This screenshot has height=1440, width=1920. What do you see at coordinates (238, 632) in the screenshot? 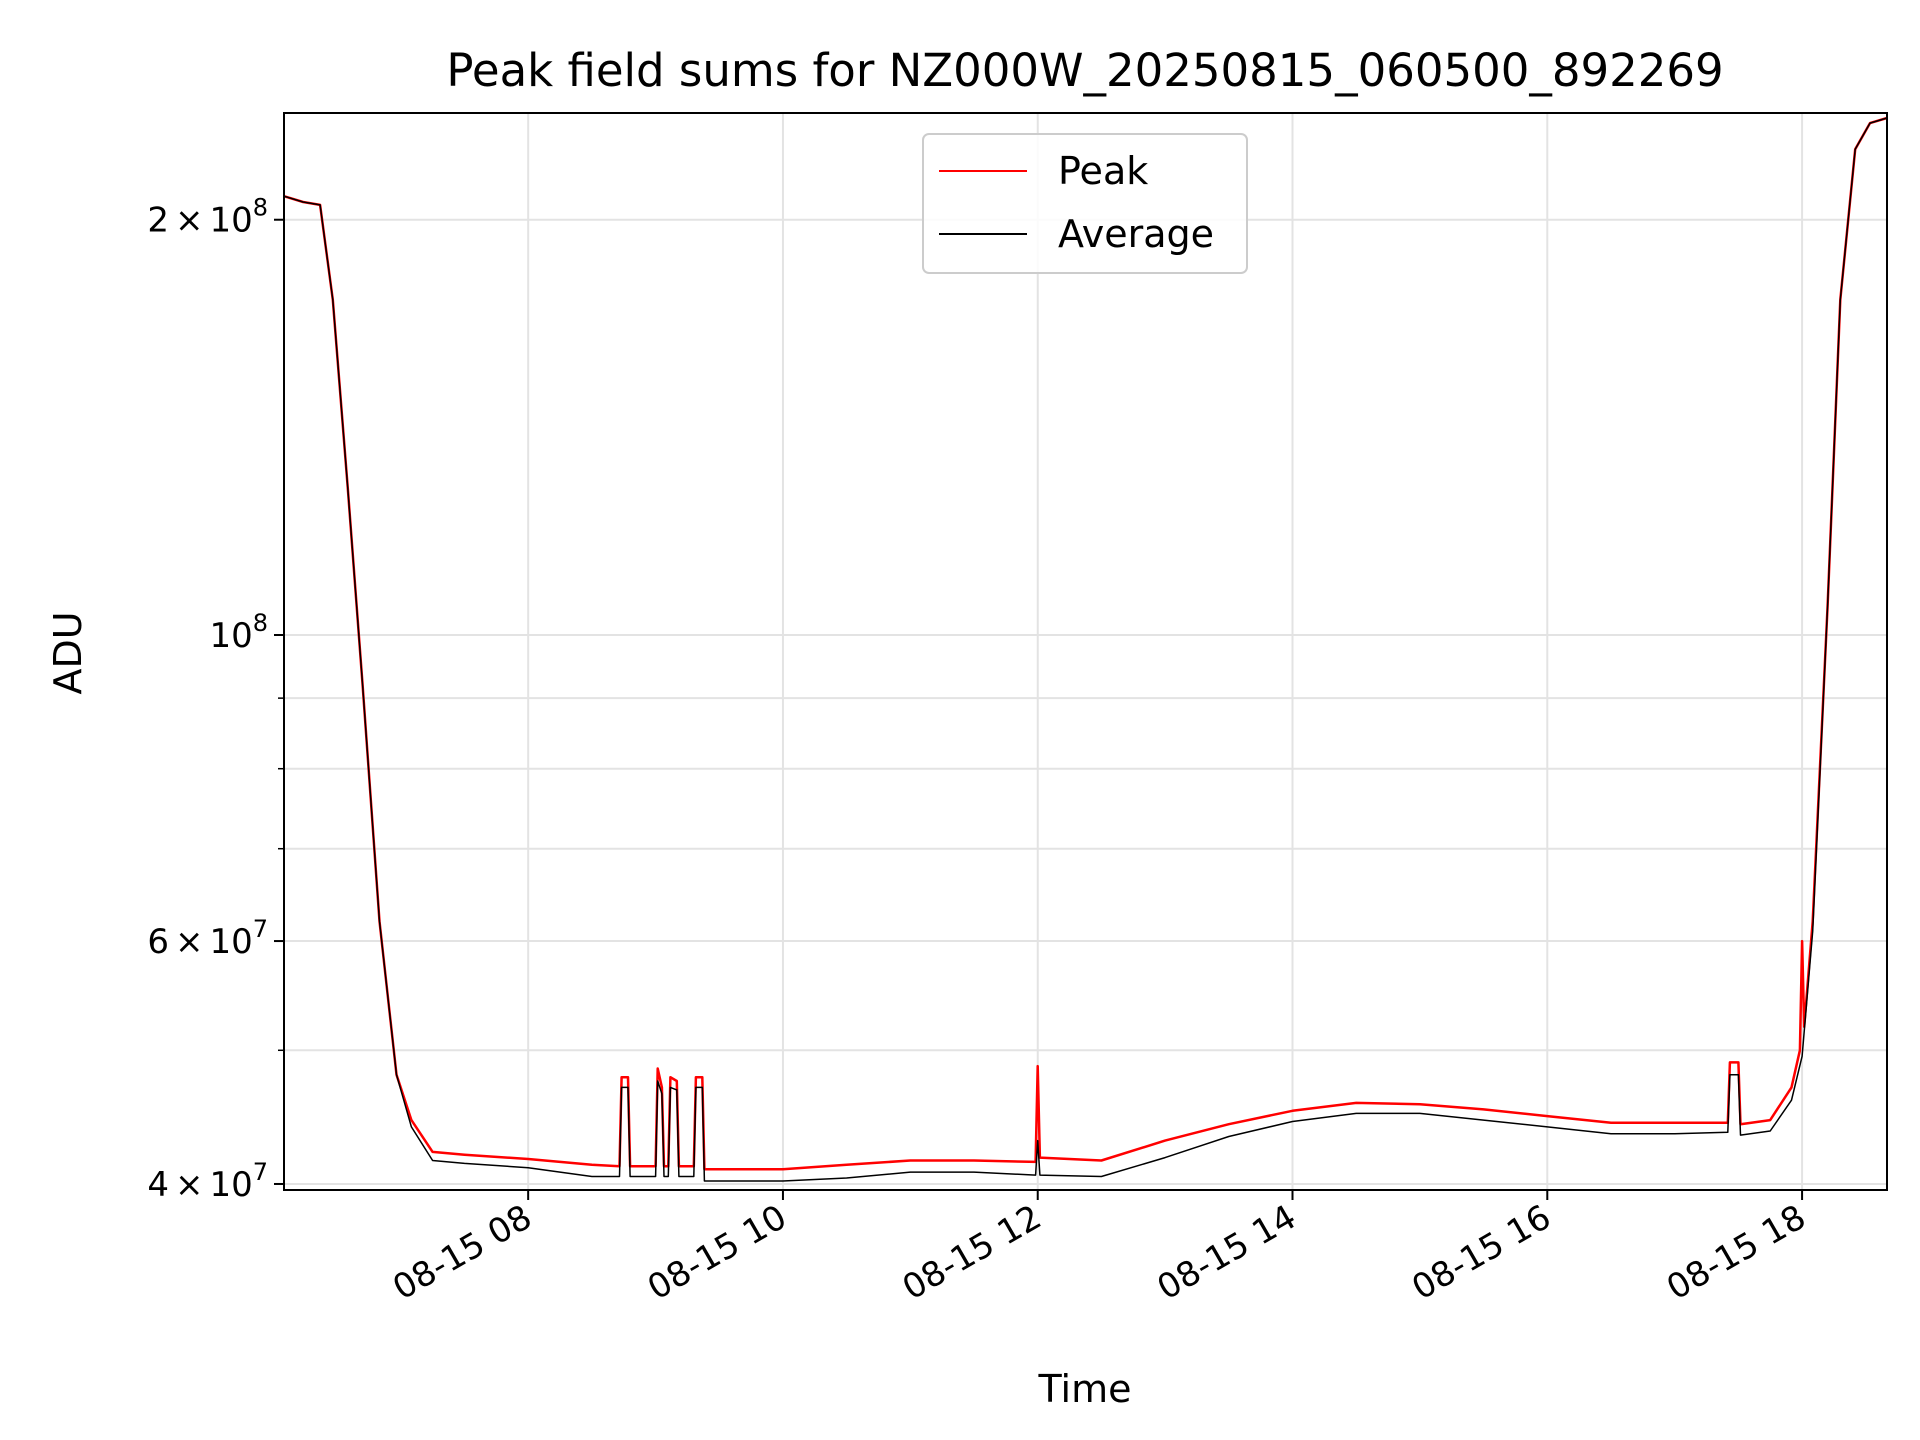
I see `y-tick-label: 108` at bounding box center [238, 632].